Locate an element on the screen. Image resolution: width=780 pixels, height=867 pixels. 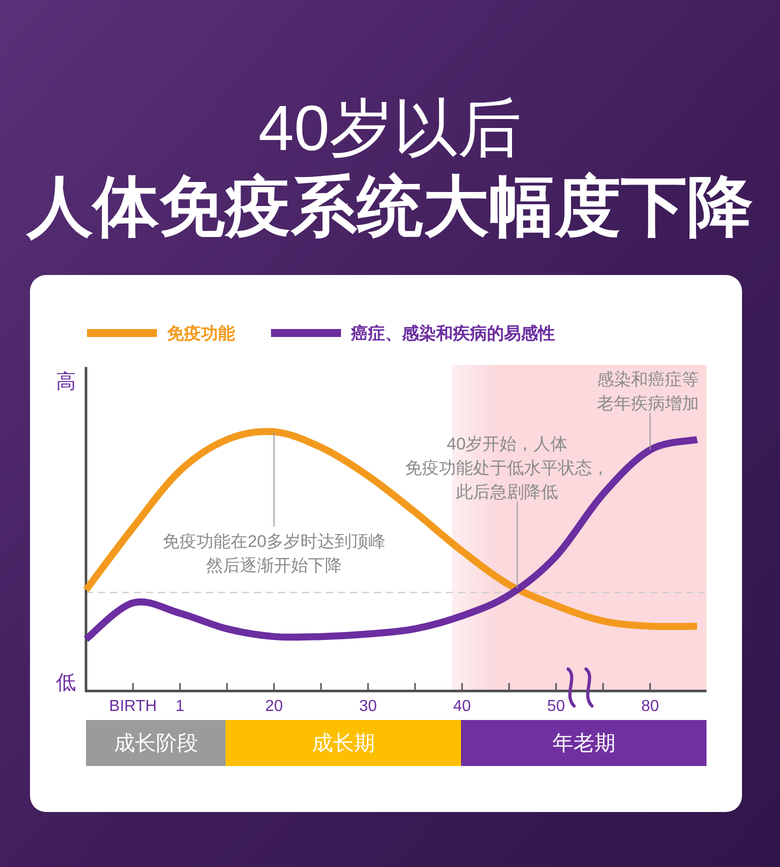
category-label: 年老期 is located at coordinates (584, 743).